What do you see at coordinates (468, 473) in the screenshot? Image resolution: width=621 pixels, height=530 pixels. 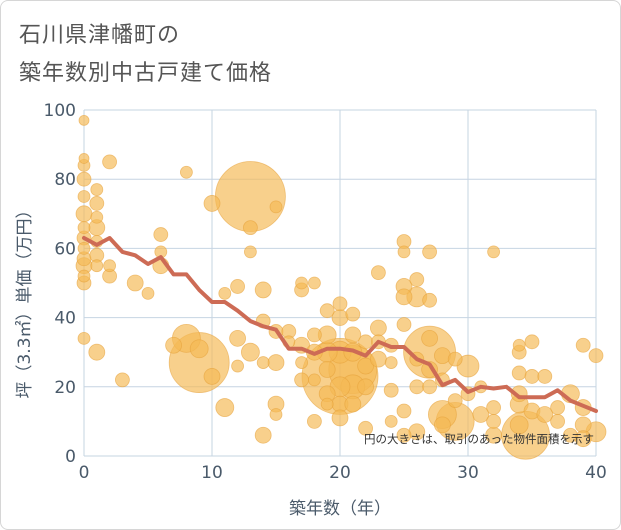 I see `x-tick-label: 30` at bounding box center [468, 473].